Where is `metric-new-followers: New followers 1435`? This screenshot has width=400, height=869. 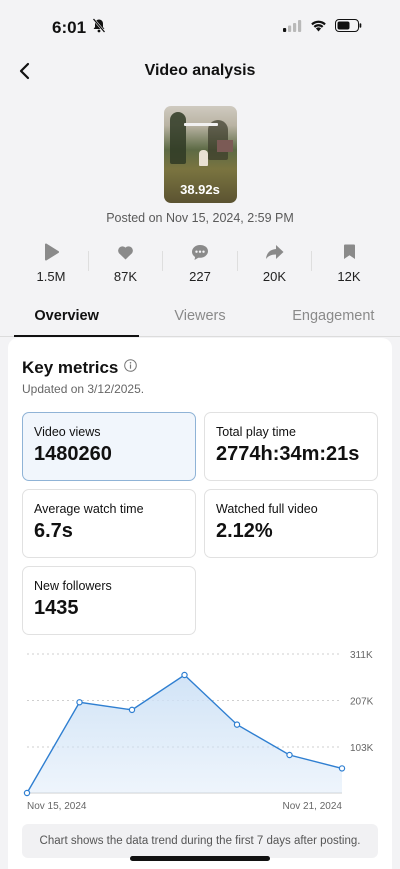
metric-new-followers: New followers 1435 is located at coordinates (109, 600).